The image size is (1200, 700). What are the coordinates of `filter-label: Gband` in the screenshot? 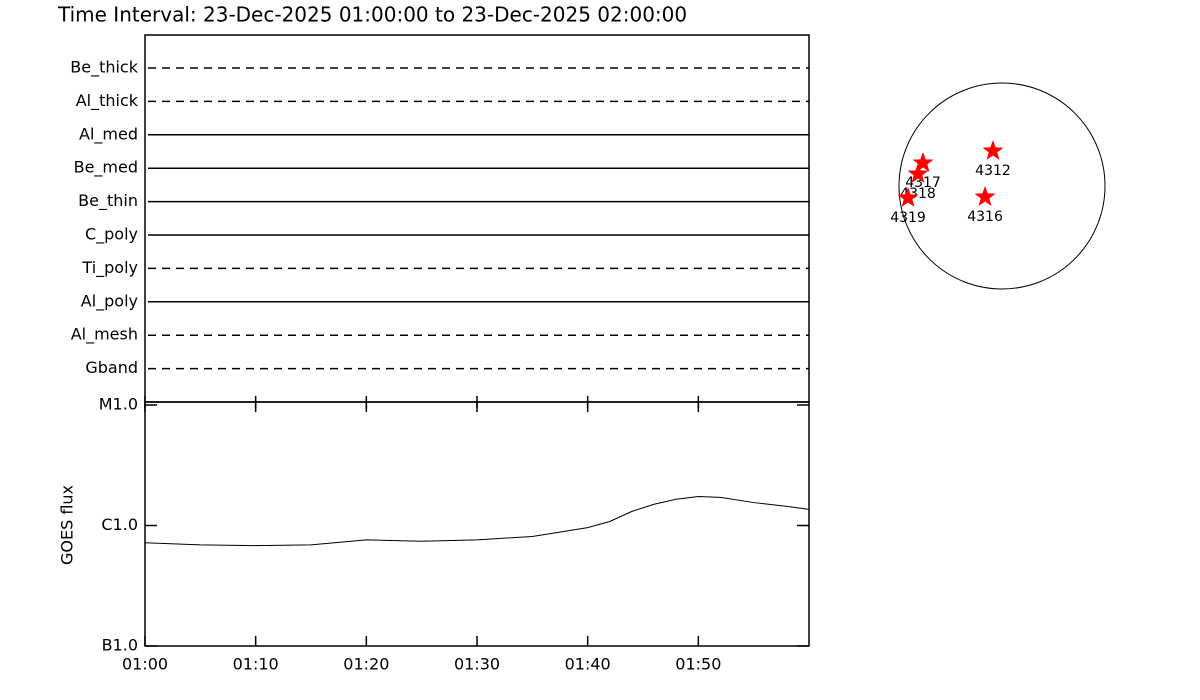 It's located at (111, 367).